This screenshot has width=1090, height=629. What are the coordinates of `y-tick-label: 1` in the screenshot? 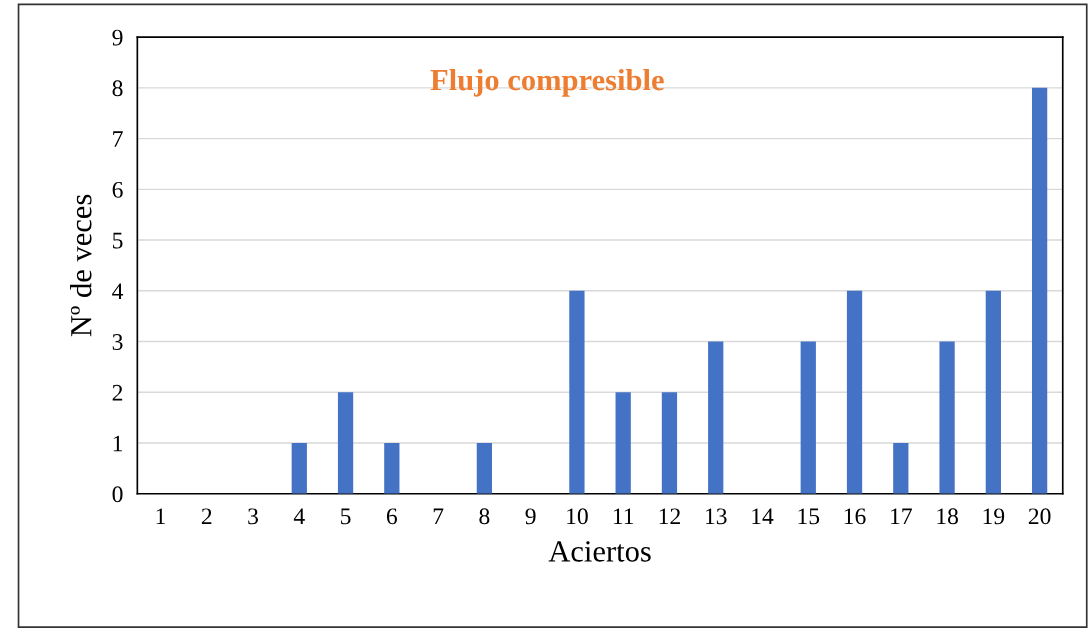 It's located at (118, 443).